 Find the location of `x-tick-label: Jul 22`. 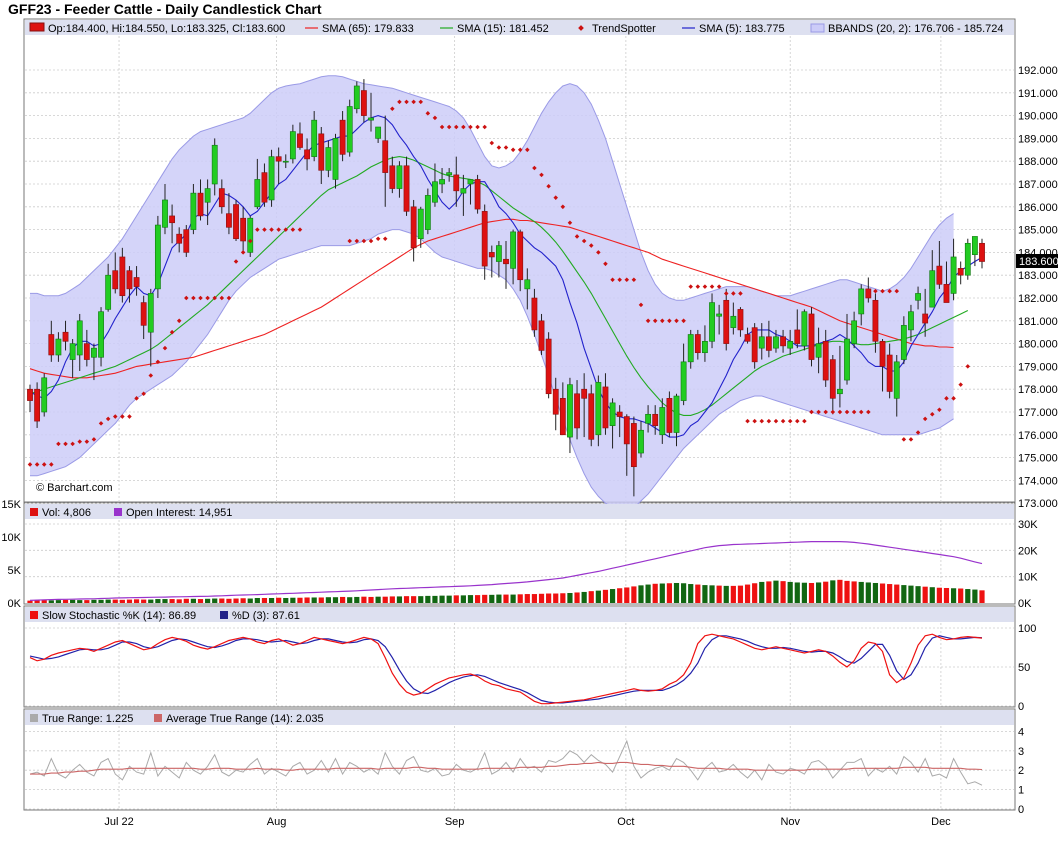

x-tick-label: Jul 22 is located at coordinates (118, 822).